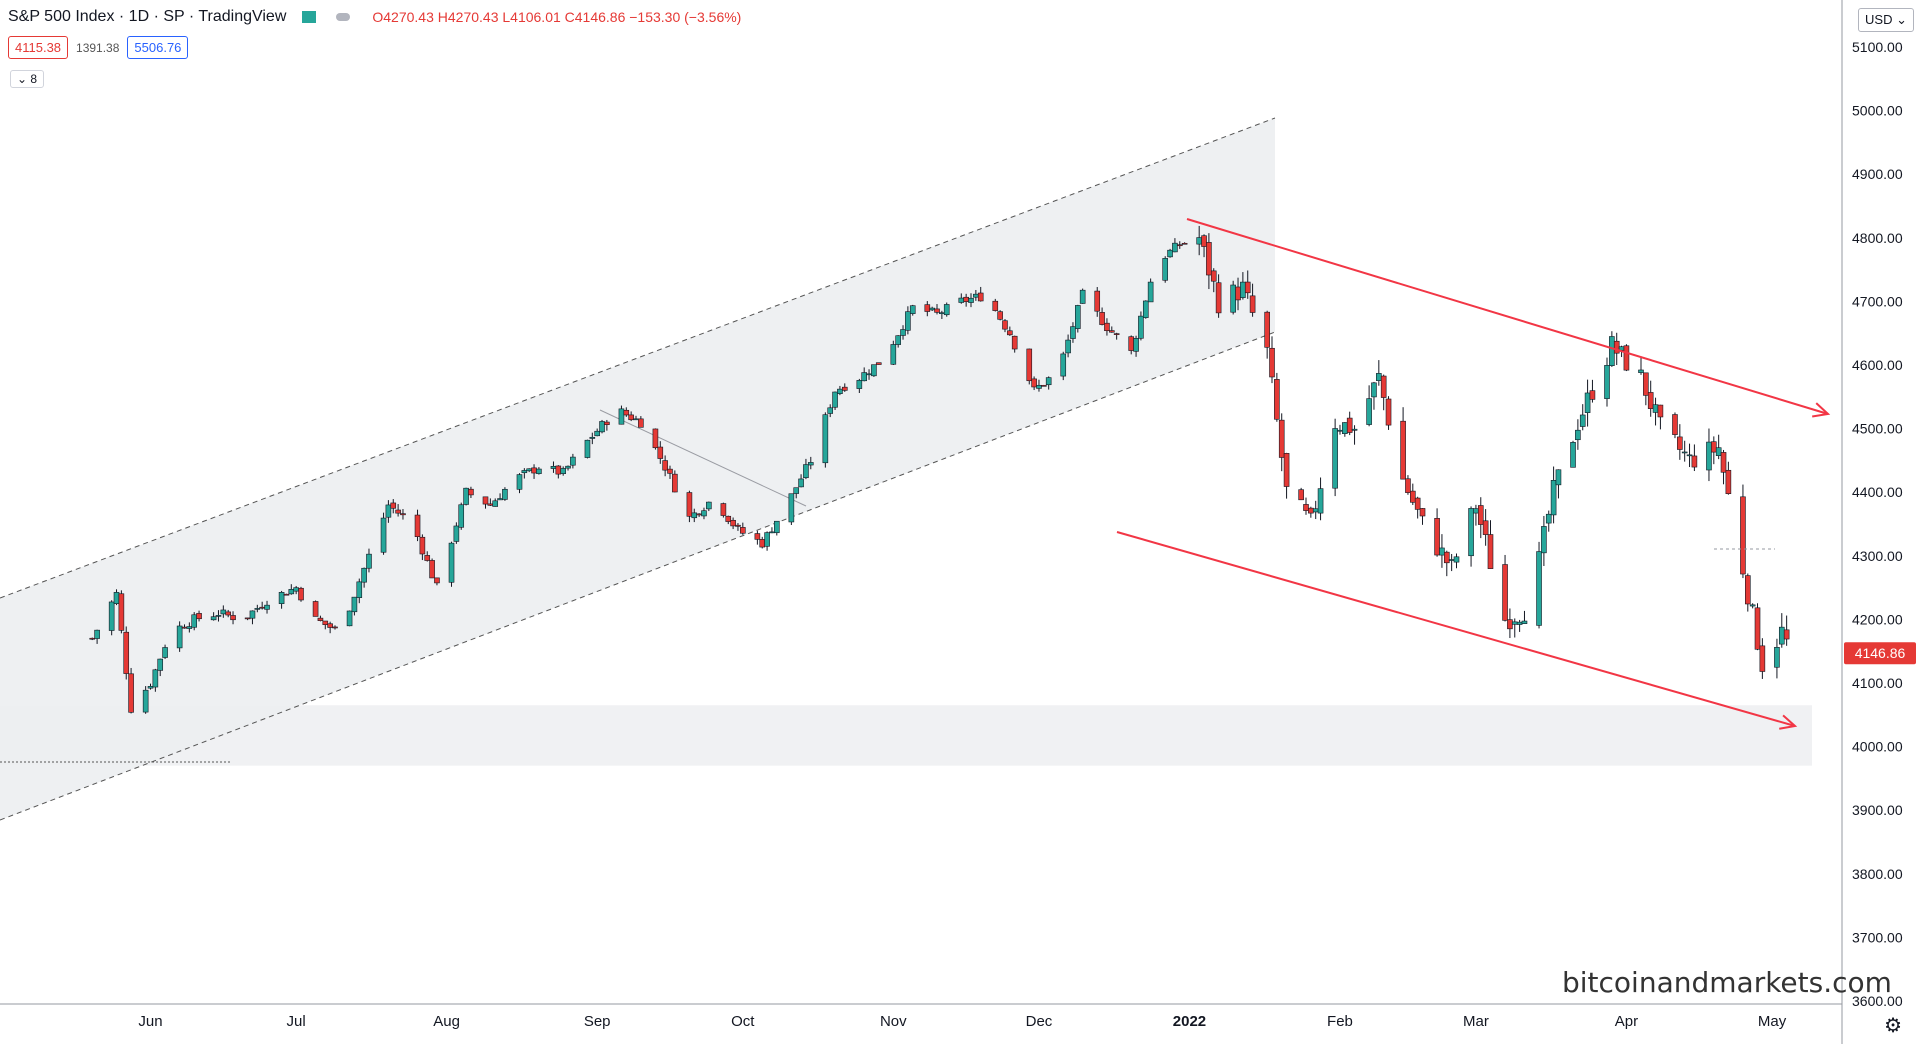 The width and height of the screenshot is (1920, 1044). Describe the element at coordinates (1877, 810) in the screenshot. I see `price-tick-label: 3900.00` at that location.